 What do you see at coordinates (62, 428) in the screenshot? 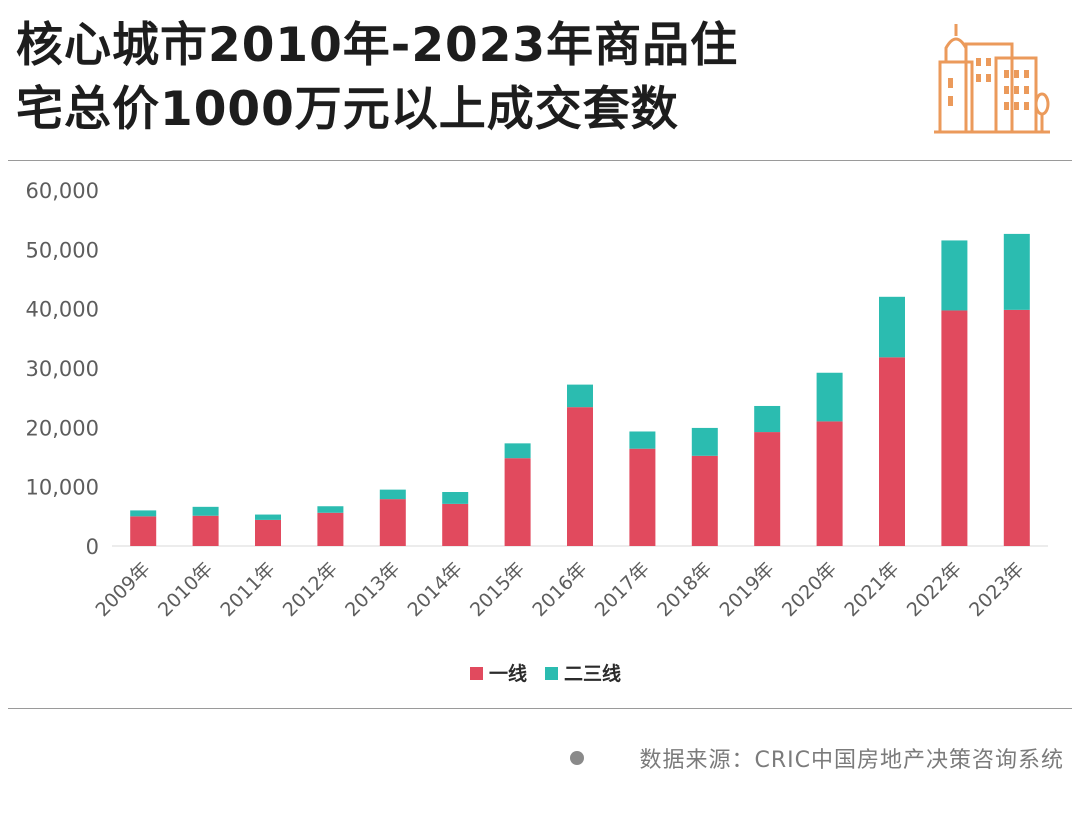
I see `y-tick-label: 20,000` at bounding box center [62, 428].